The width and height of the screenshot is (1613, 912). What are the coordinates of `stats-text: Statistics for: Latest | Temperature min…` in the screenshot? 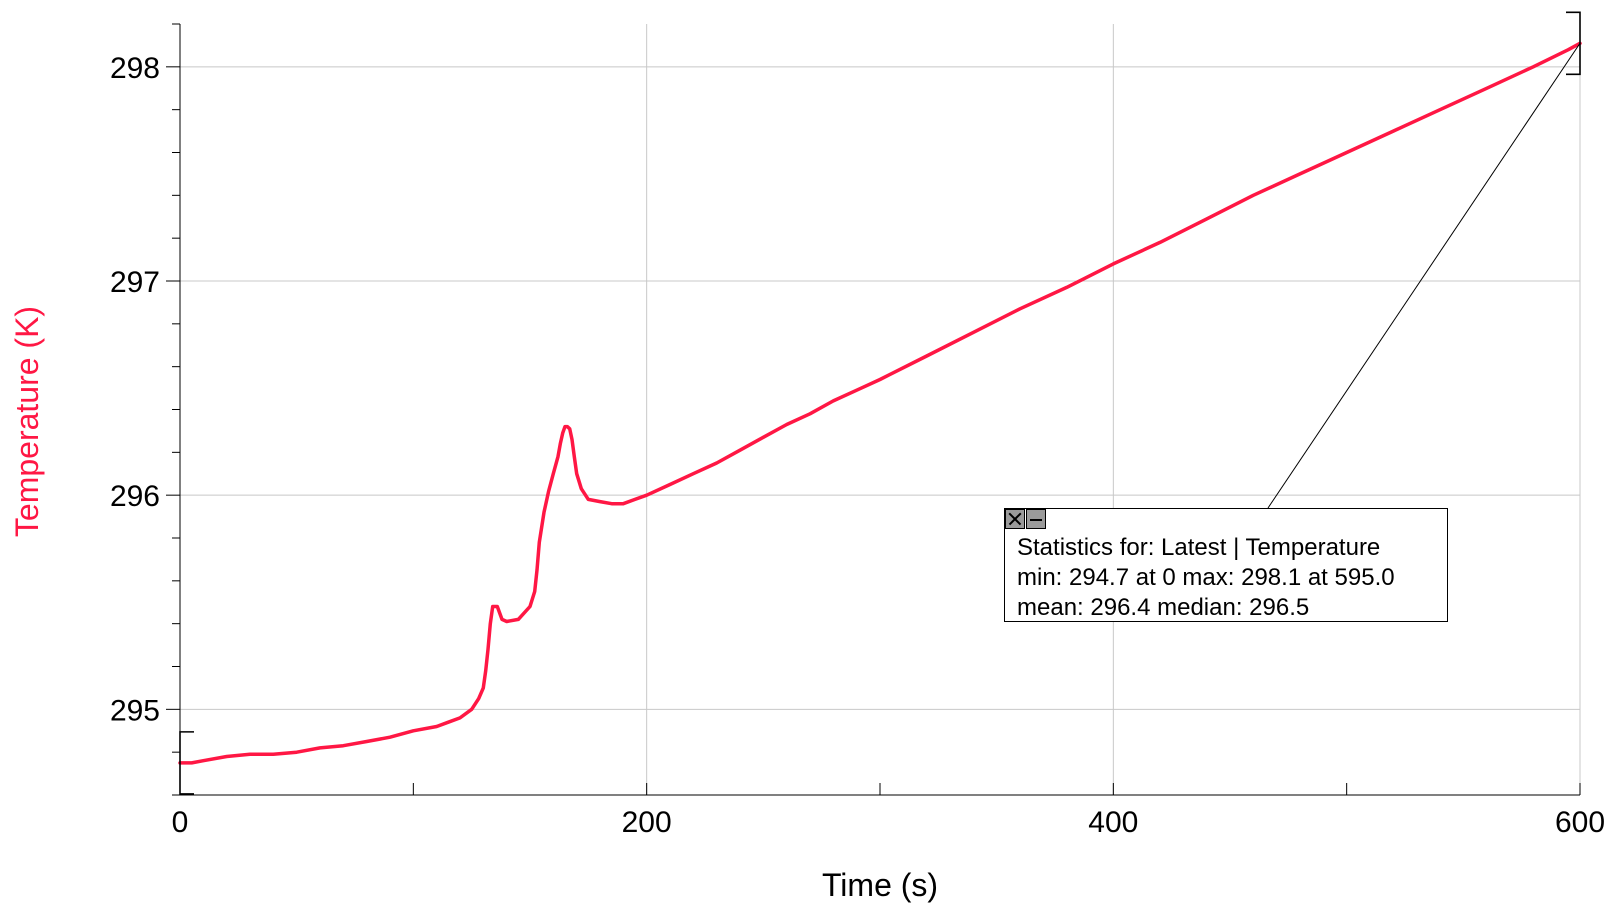 It's located at (1206, 578).